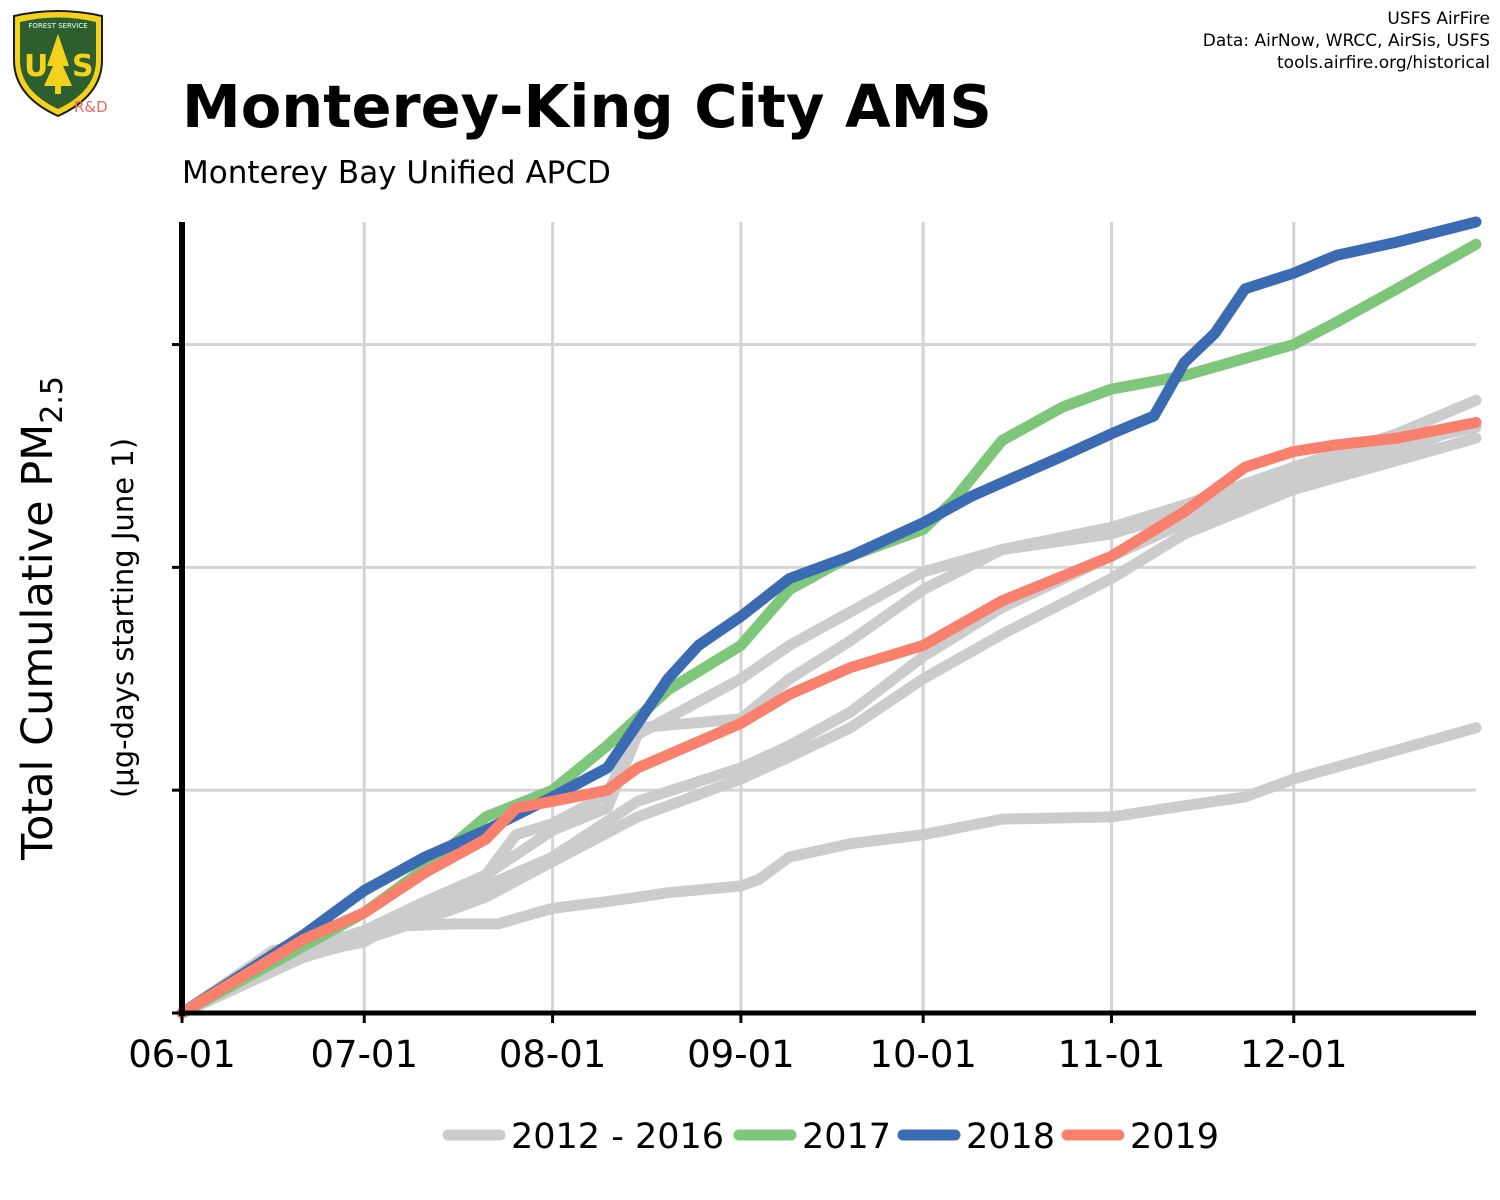  Describe the element at coordinates (1383, 63) in the screenshot. I see `credits-line-3: tools.airfire.org/historical` at that location.